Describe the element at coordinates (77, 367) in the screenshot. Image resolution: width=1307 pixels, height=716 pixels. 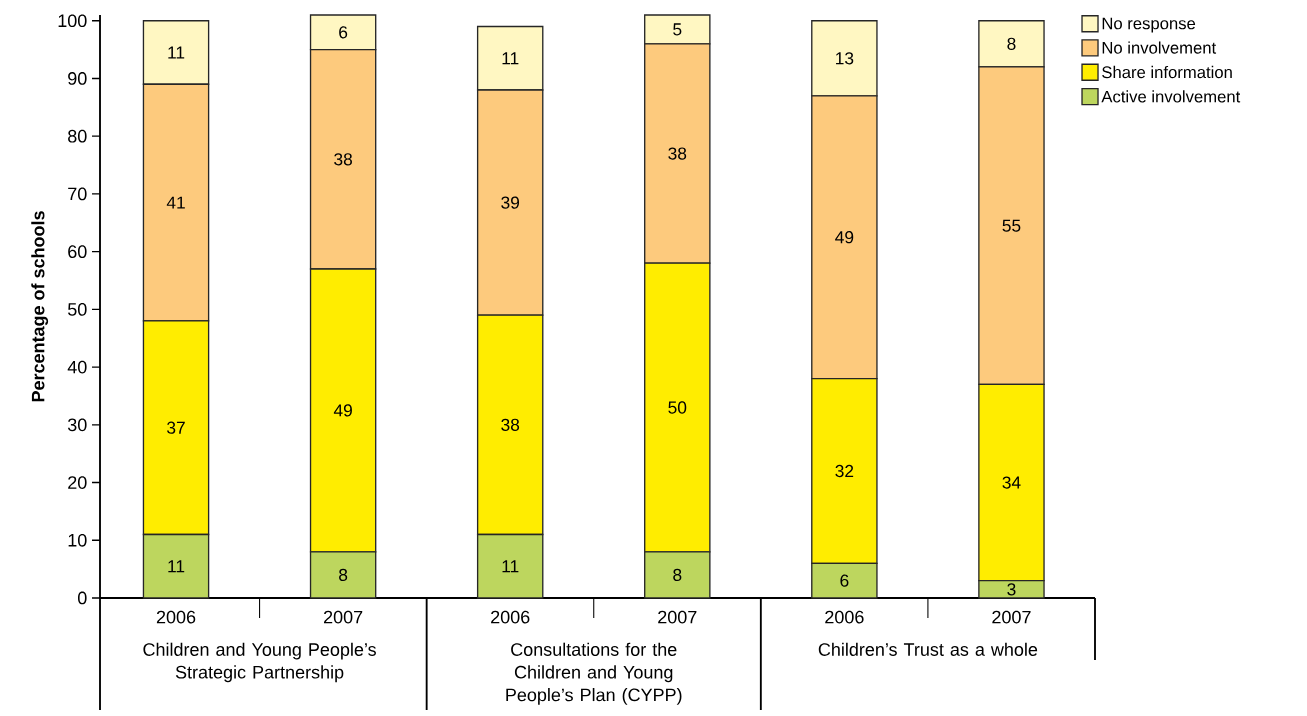
I see `y-tick-label: 40` at that location.